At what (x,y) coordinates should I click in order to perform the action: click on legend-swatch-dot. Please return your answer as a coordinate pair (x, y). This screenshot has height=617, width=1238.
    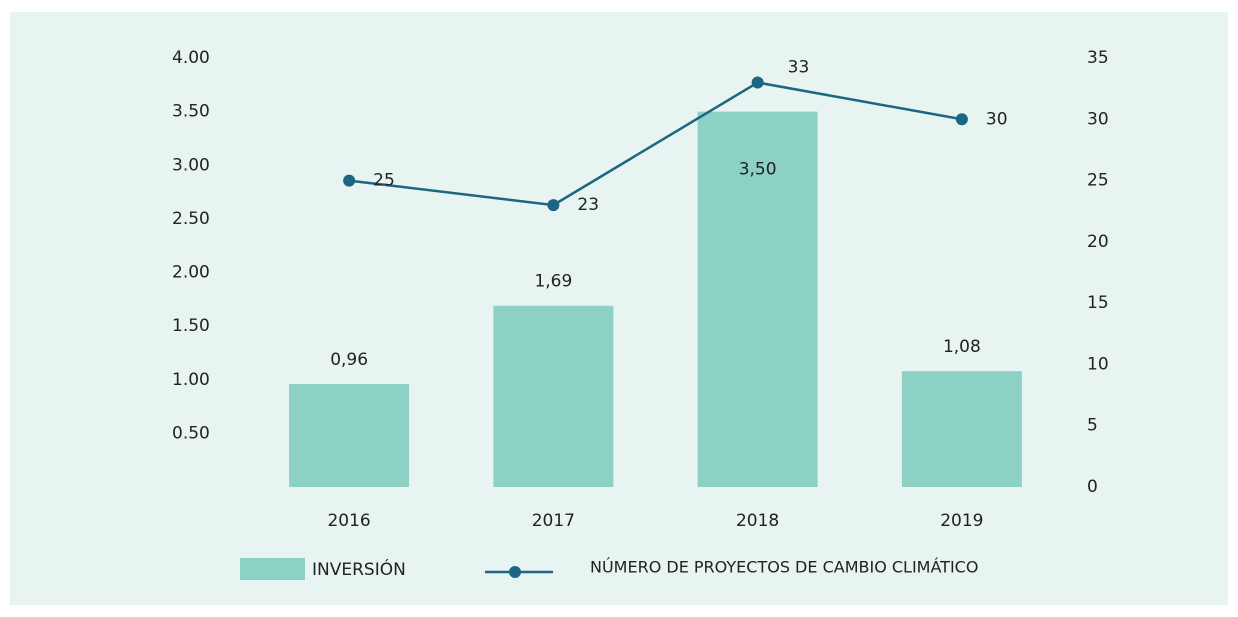
    Looking at the image, I should click on (515, 572).